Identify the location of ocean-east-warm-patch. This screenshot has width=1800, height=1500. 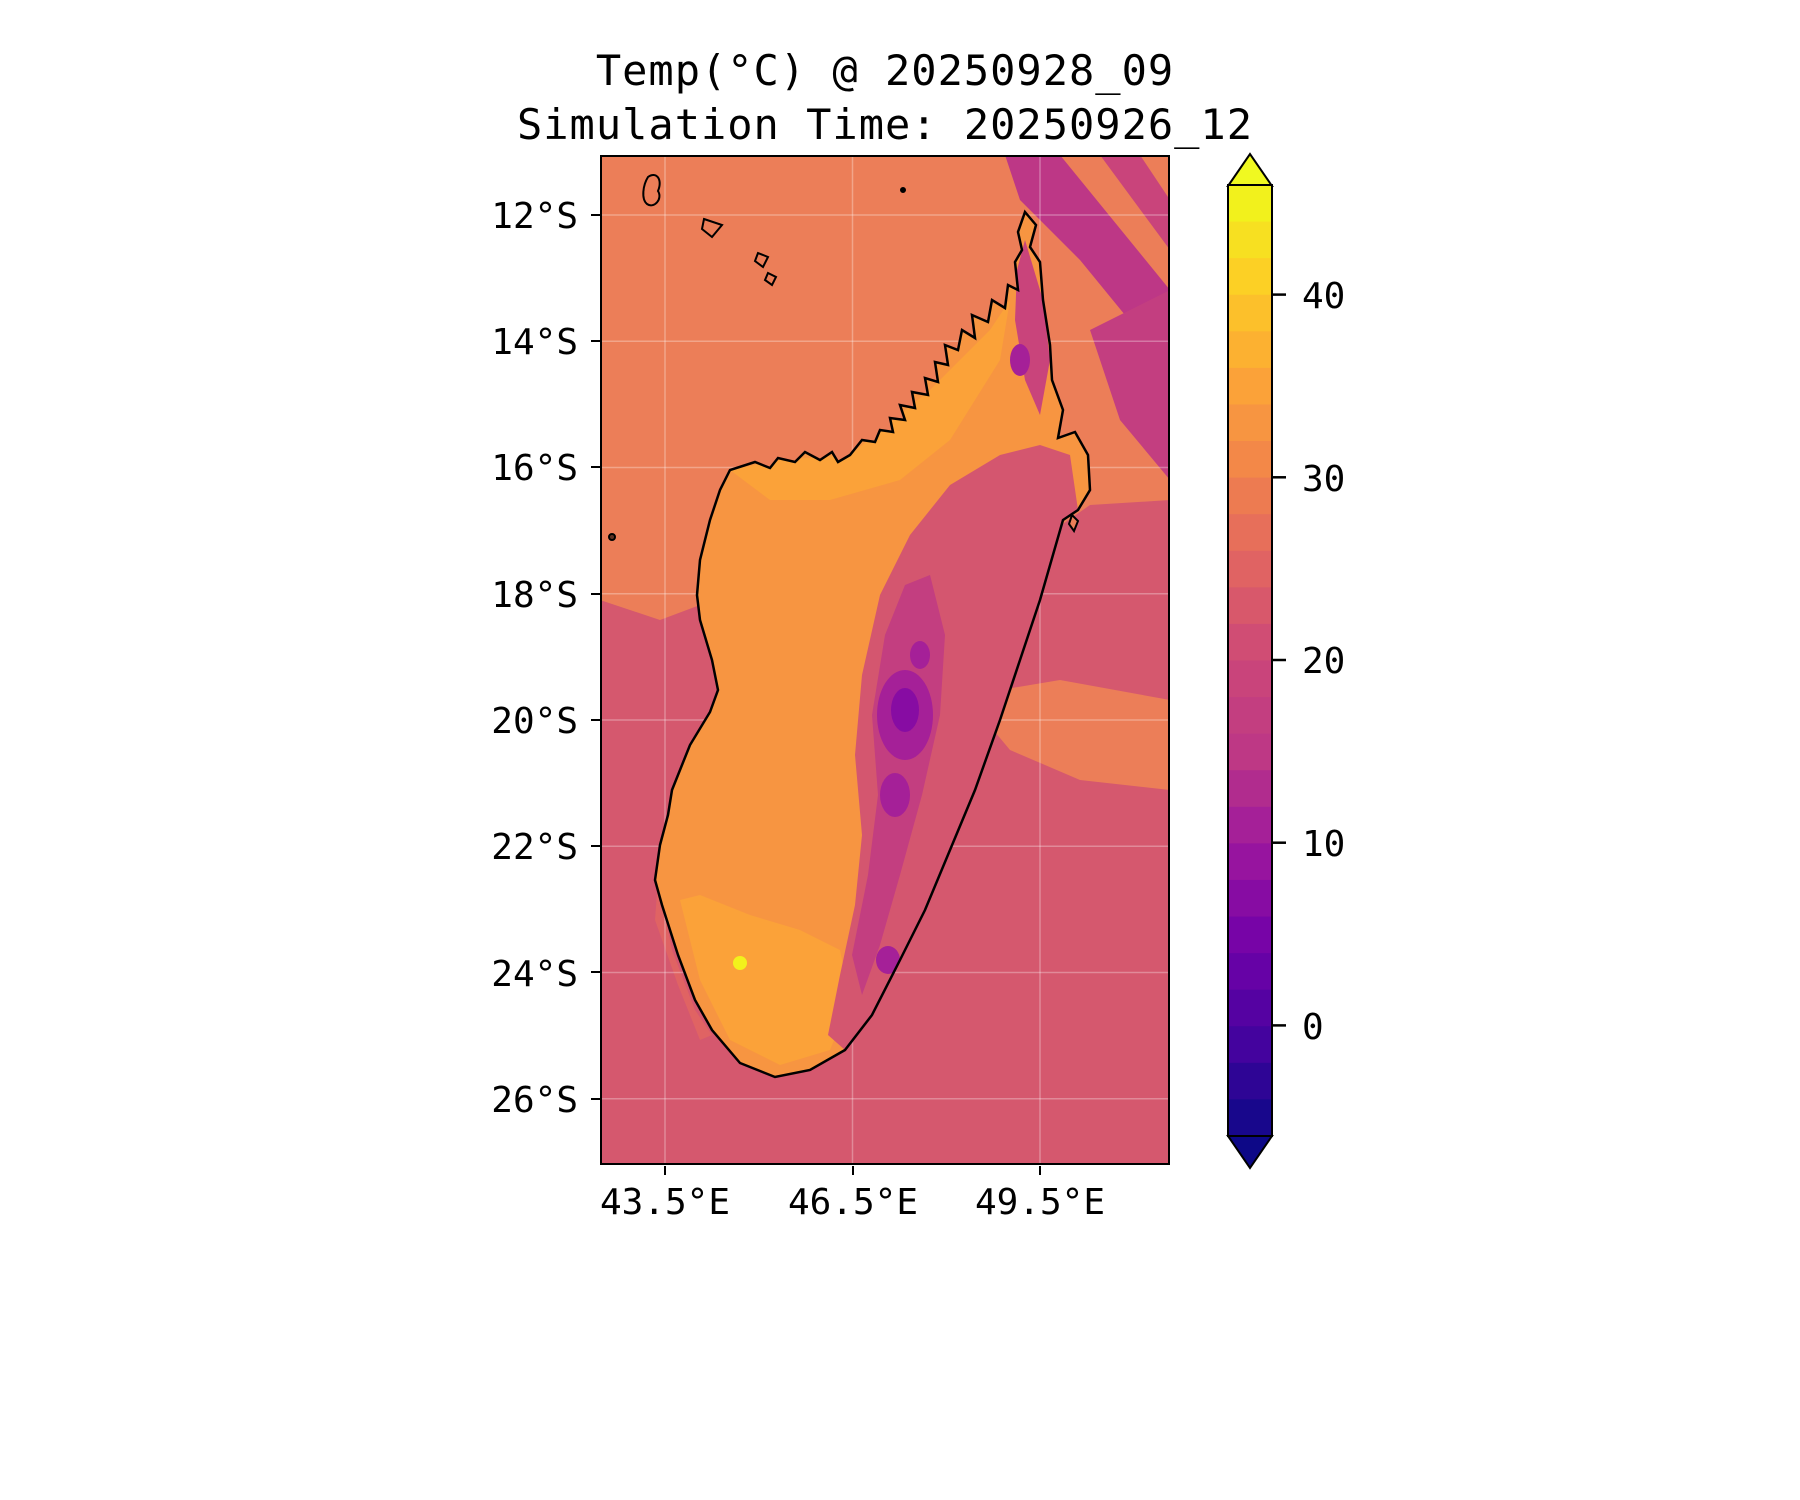
(1077, 735).